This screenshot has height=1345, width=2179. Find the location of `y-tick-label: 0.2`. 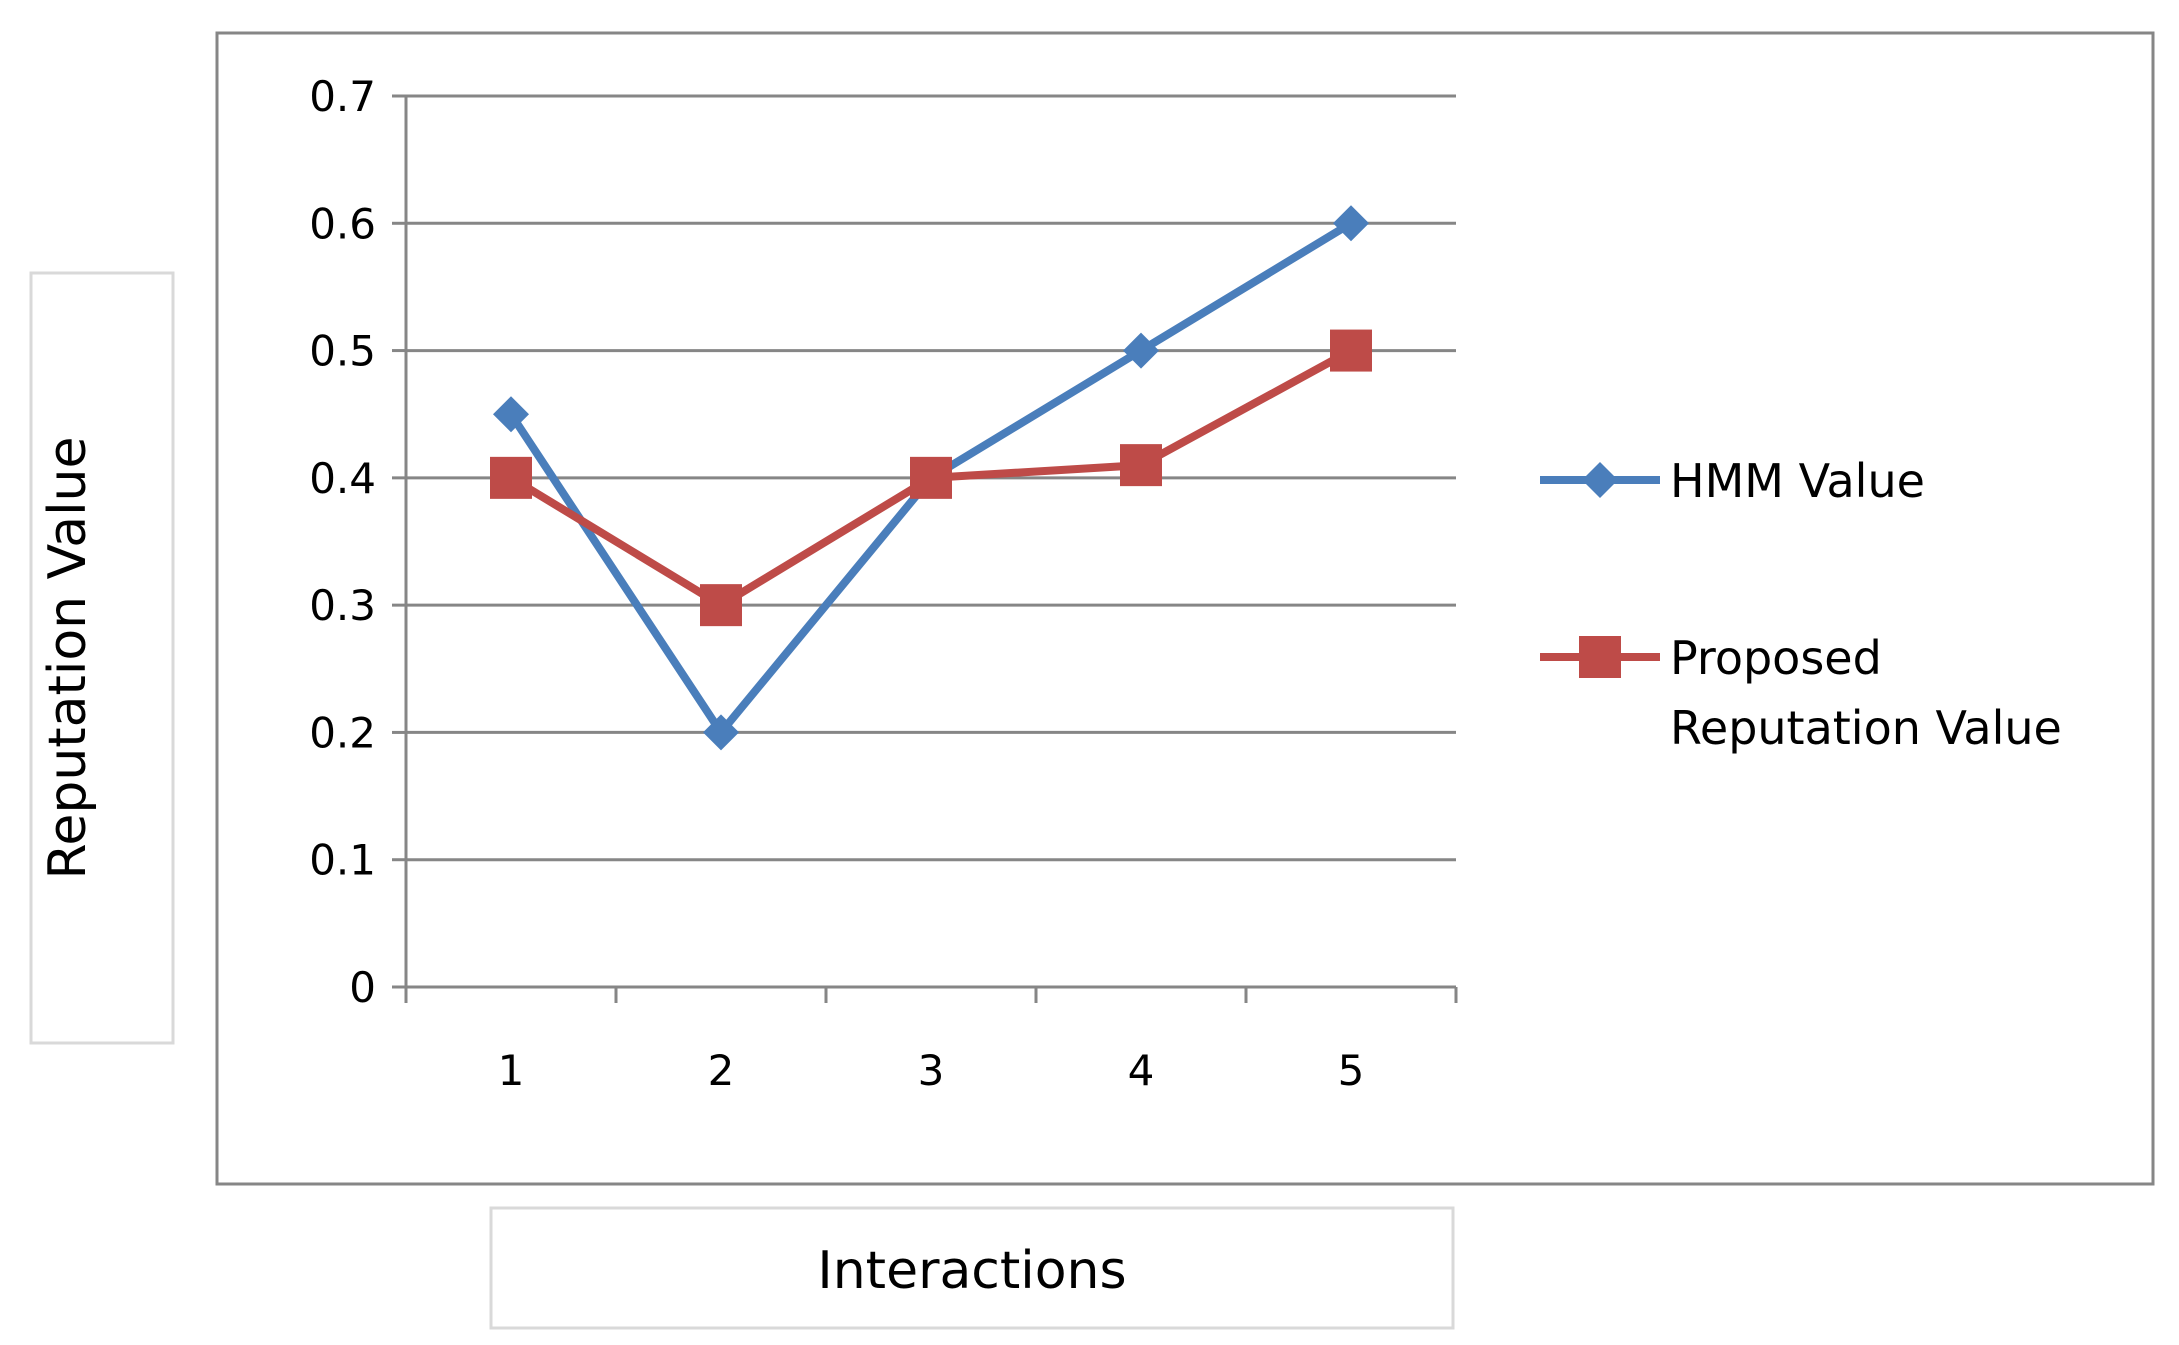

y-tick-label: 0.2 is located at coordinates (342, 732).